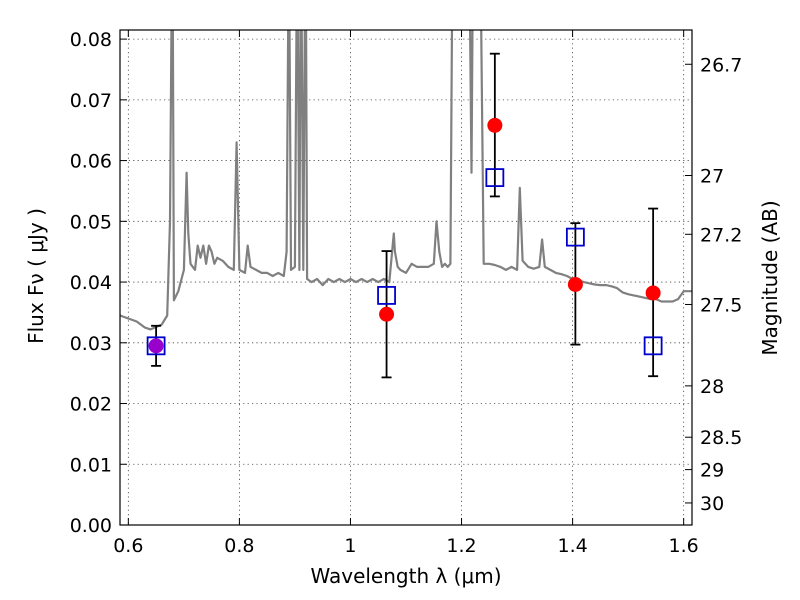 Image resolution: width=800 pixels, height=600 pixels. What do you see at coordinates (721, 65) in the screenshot?
I see `magnitude-tick-label: 26.7` at bounding box center [721, 65].